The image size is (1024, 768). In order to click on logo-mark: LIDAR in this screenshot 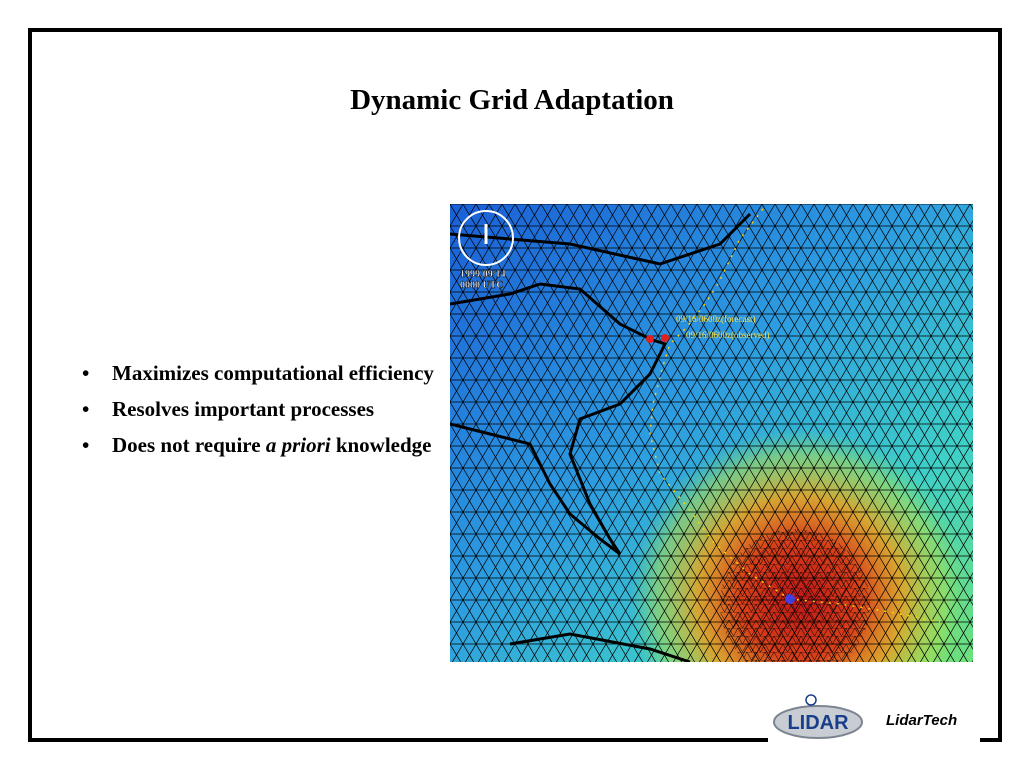, I will do `click(818, 723)`.